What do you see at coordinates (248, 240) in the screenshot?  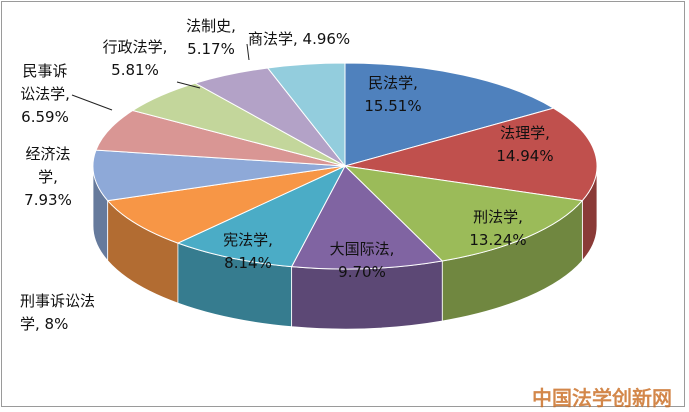 I see `label-xianfa: 宪法学,` at bounding box center [248, 240].